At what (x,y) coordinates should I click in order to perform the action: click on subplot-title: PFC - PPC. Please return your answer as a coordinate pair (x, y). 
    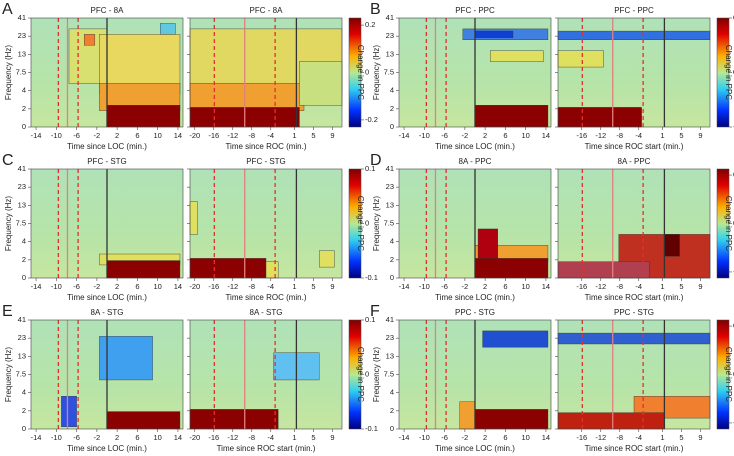
    Looking at the image, I should click on (634, 10).